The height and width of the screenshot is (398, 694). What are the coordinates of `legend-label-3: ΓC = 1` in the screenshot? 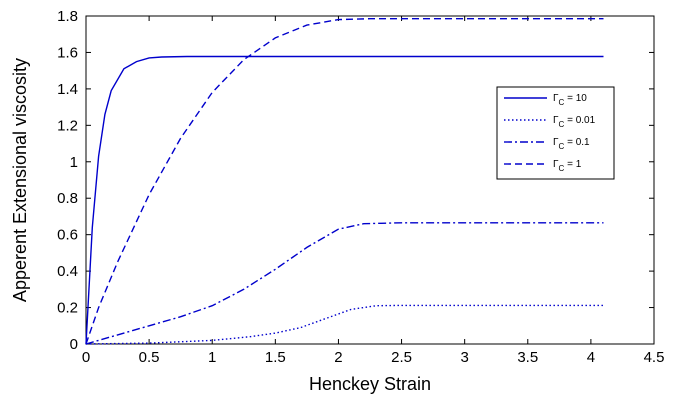 It's located at (567, 166).